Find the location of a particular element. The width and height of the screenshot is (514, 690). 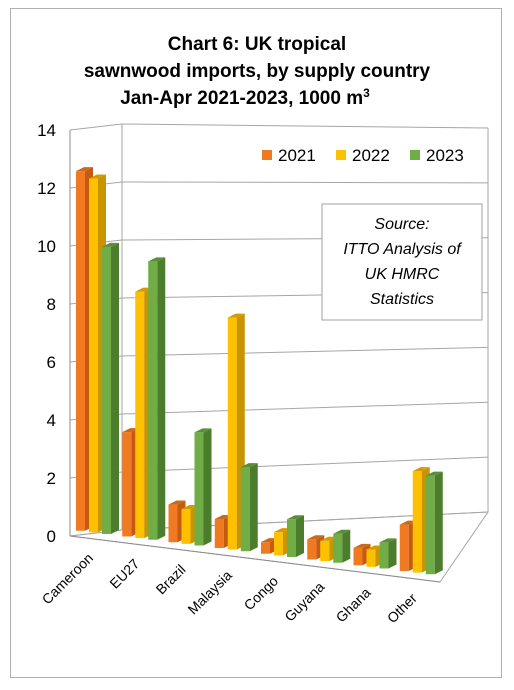

bar-2023-eu27 is located at coordinates (157, 398).